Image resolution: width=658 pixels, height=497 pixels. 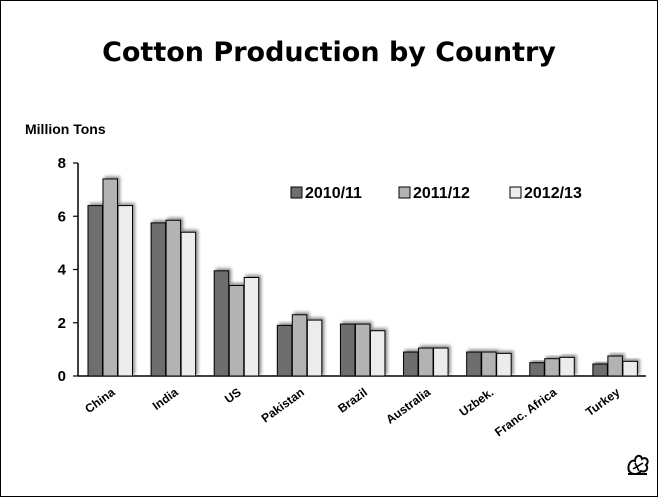 I want to click on chart-title: Cotton Production by Country, so click(x=329, y=52).